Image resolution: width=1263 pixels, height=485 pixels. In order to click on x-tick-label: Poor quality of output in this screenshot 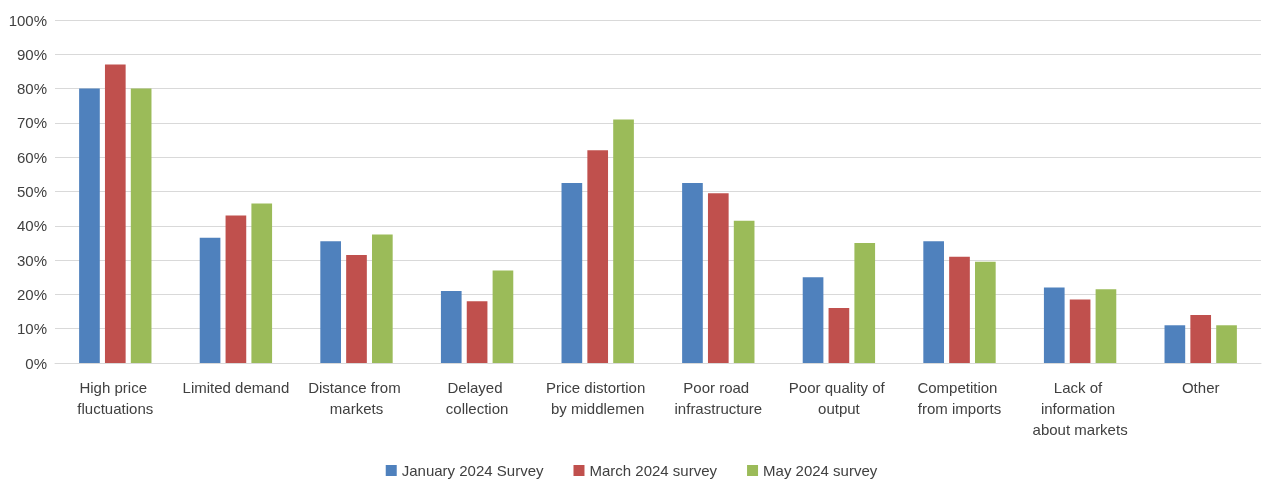, I will do `click(838, 398)`.